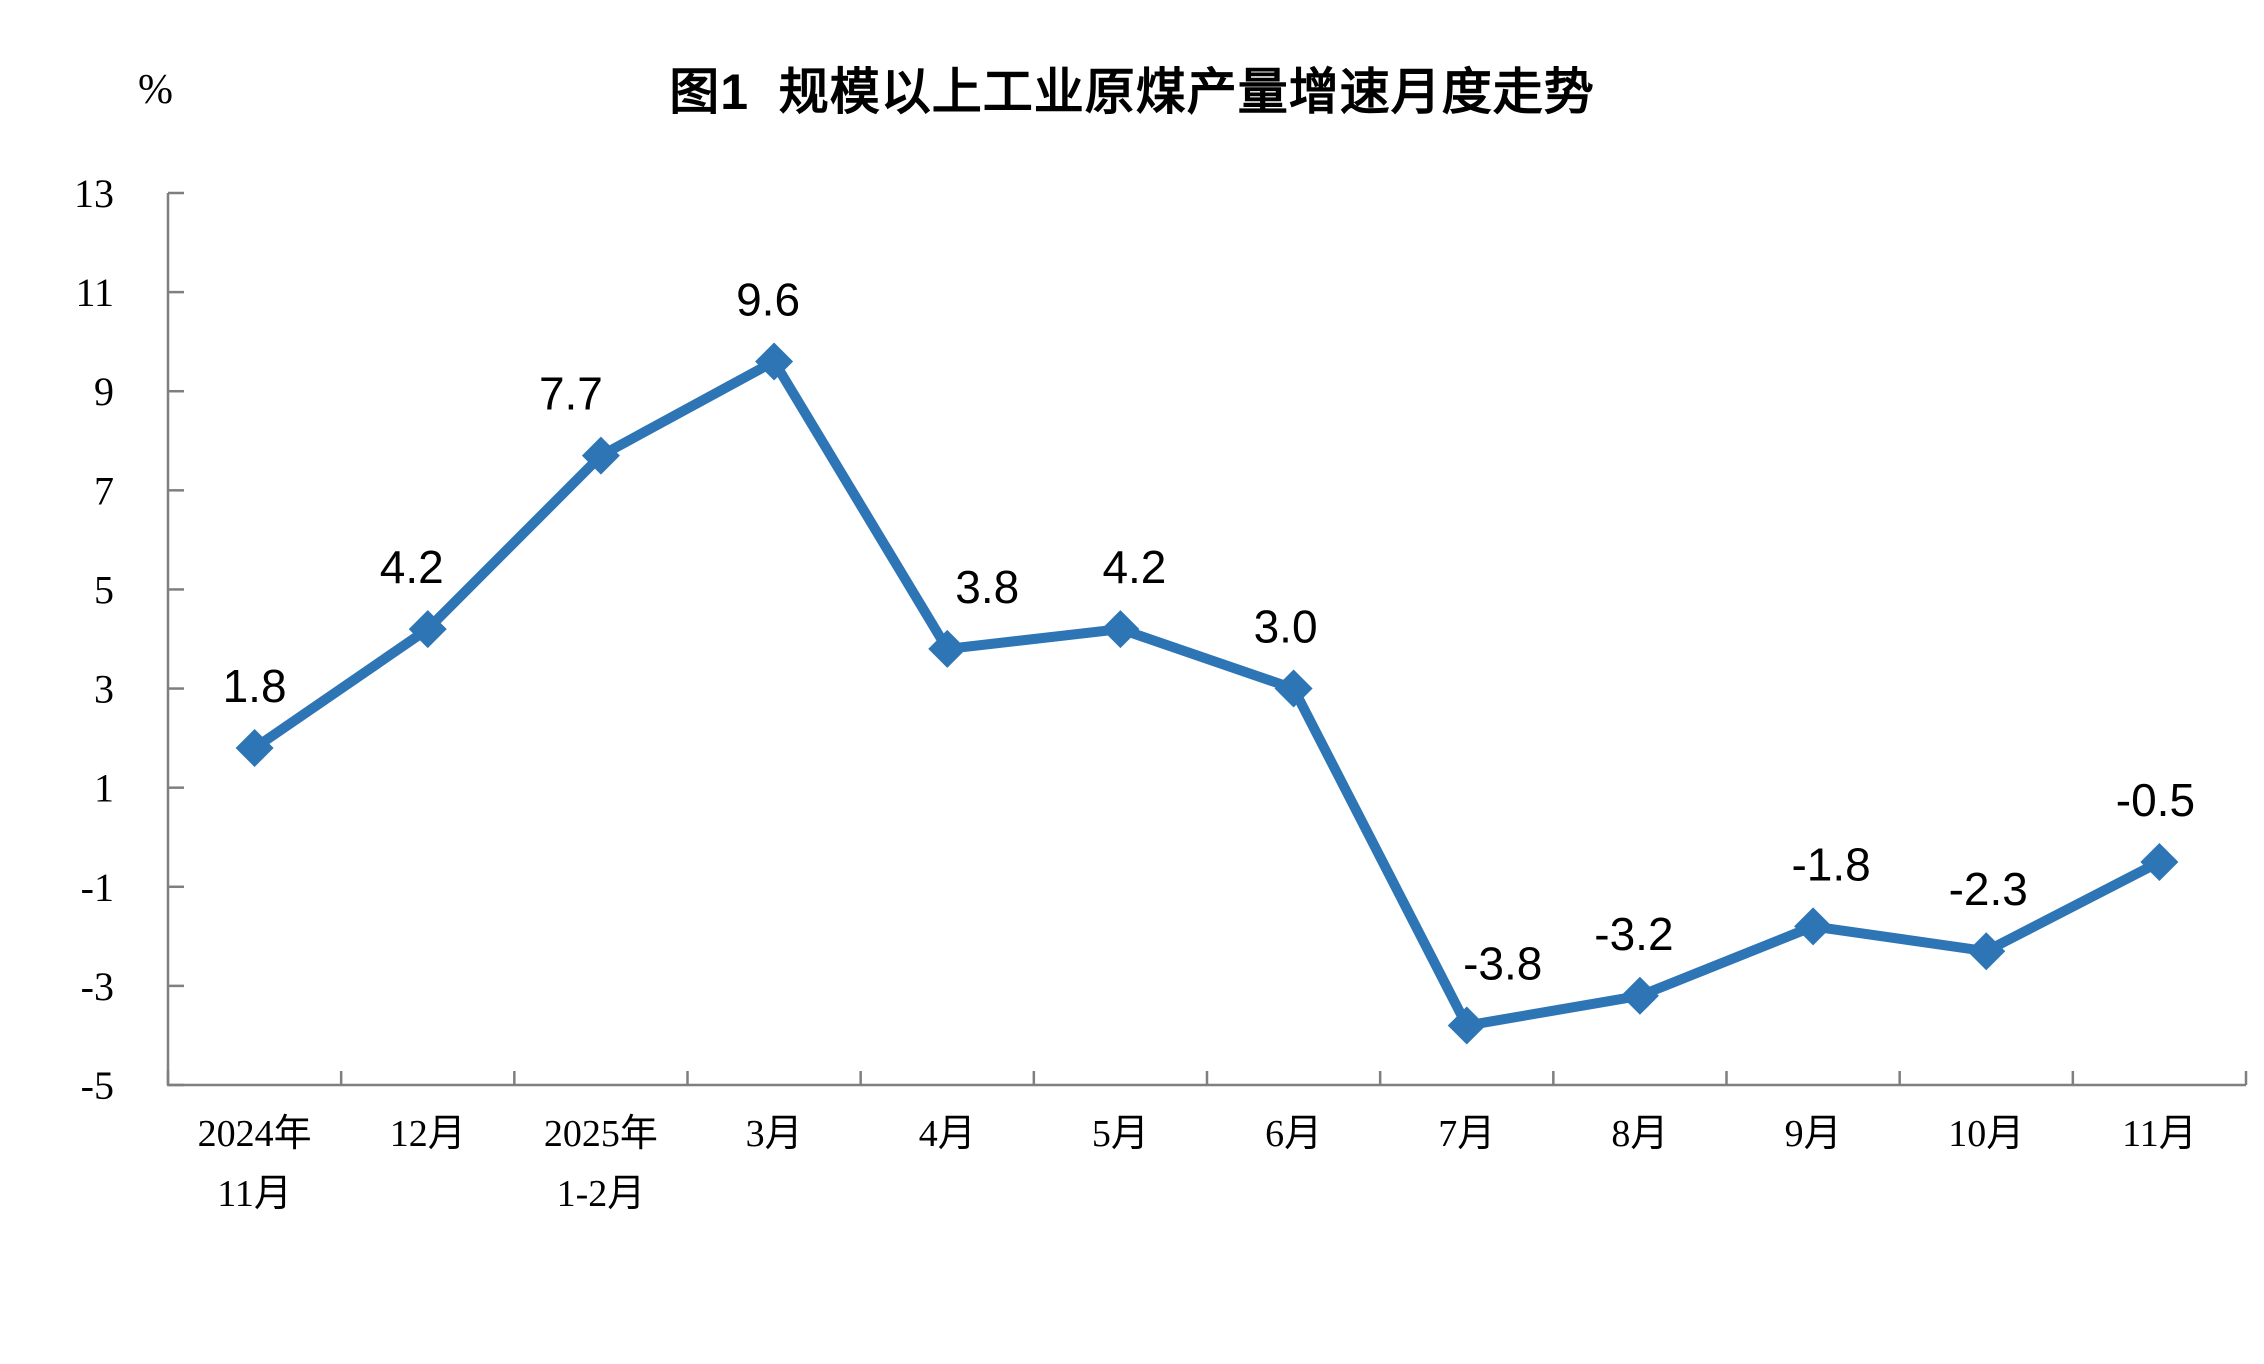 The image size is (2264, 1364). Describe the element at coordinates (94, 193) in the screenshot. I see `y-axis-tick-label: 13` at that location.